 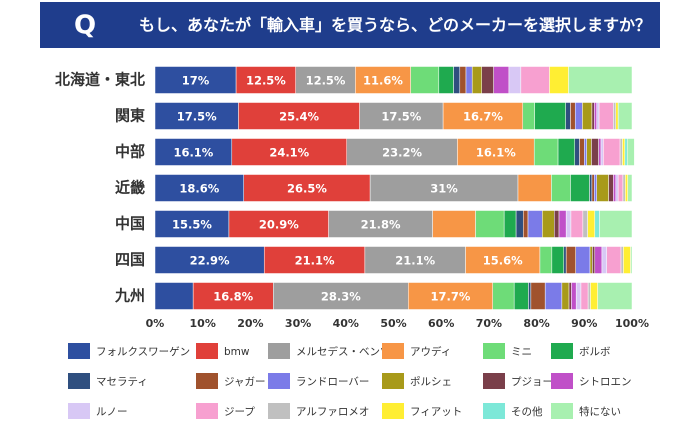 What do you see at coordinates (130, 224) in the screenshot?
I see `category-label: 中国` at bounding box center [130, 224].